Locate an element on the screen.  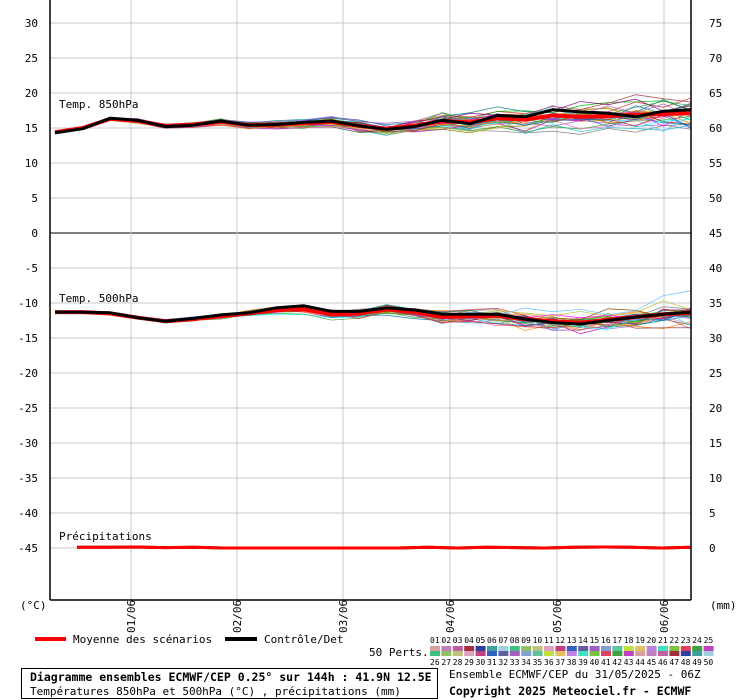
member-label: 05 is located at coordinates (481, 640).